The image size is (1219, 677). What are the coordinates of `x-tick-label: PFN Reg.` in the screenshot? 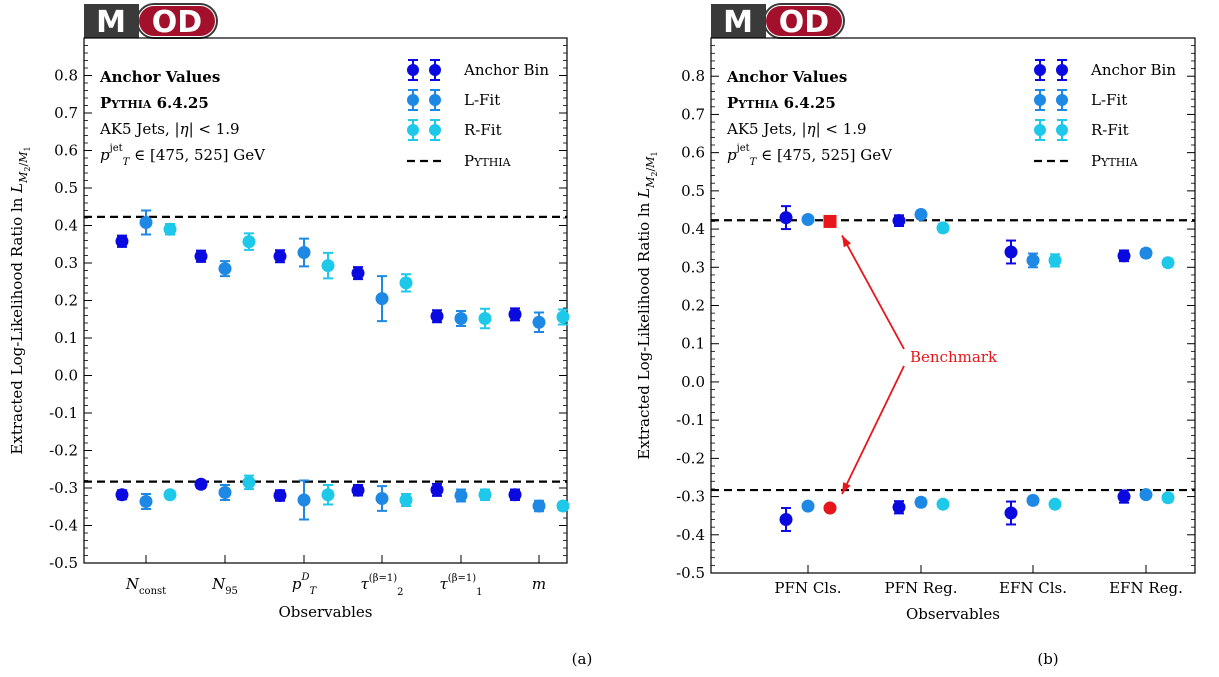 It's located at (921, 588).